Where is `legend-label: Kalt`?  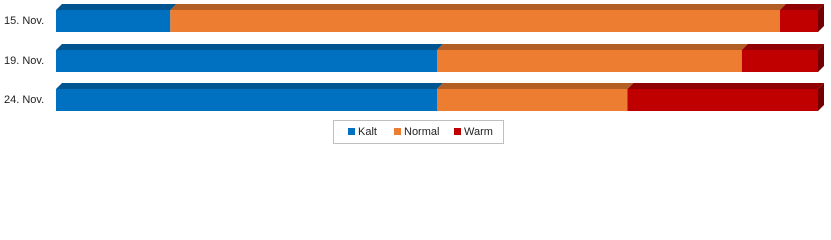 legend-label: Kalt is located at coordinates (367, 132).